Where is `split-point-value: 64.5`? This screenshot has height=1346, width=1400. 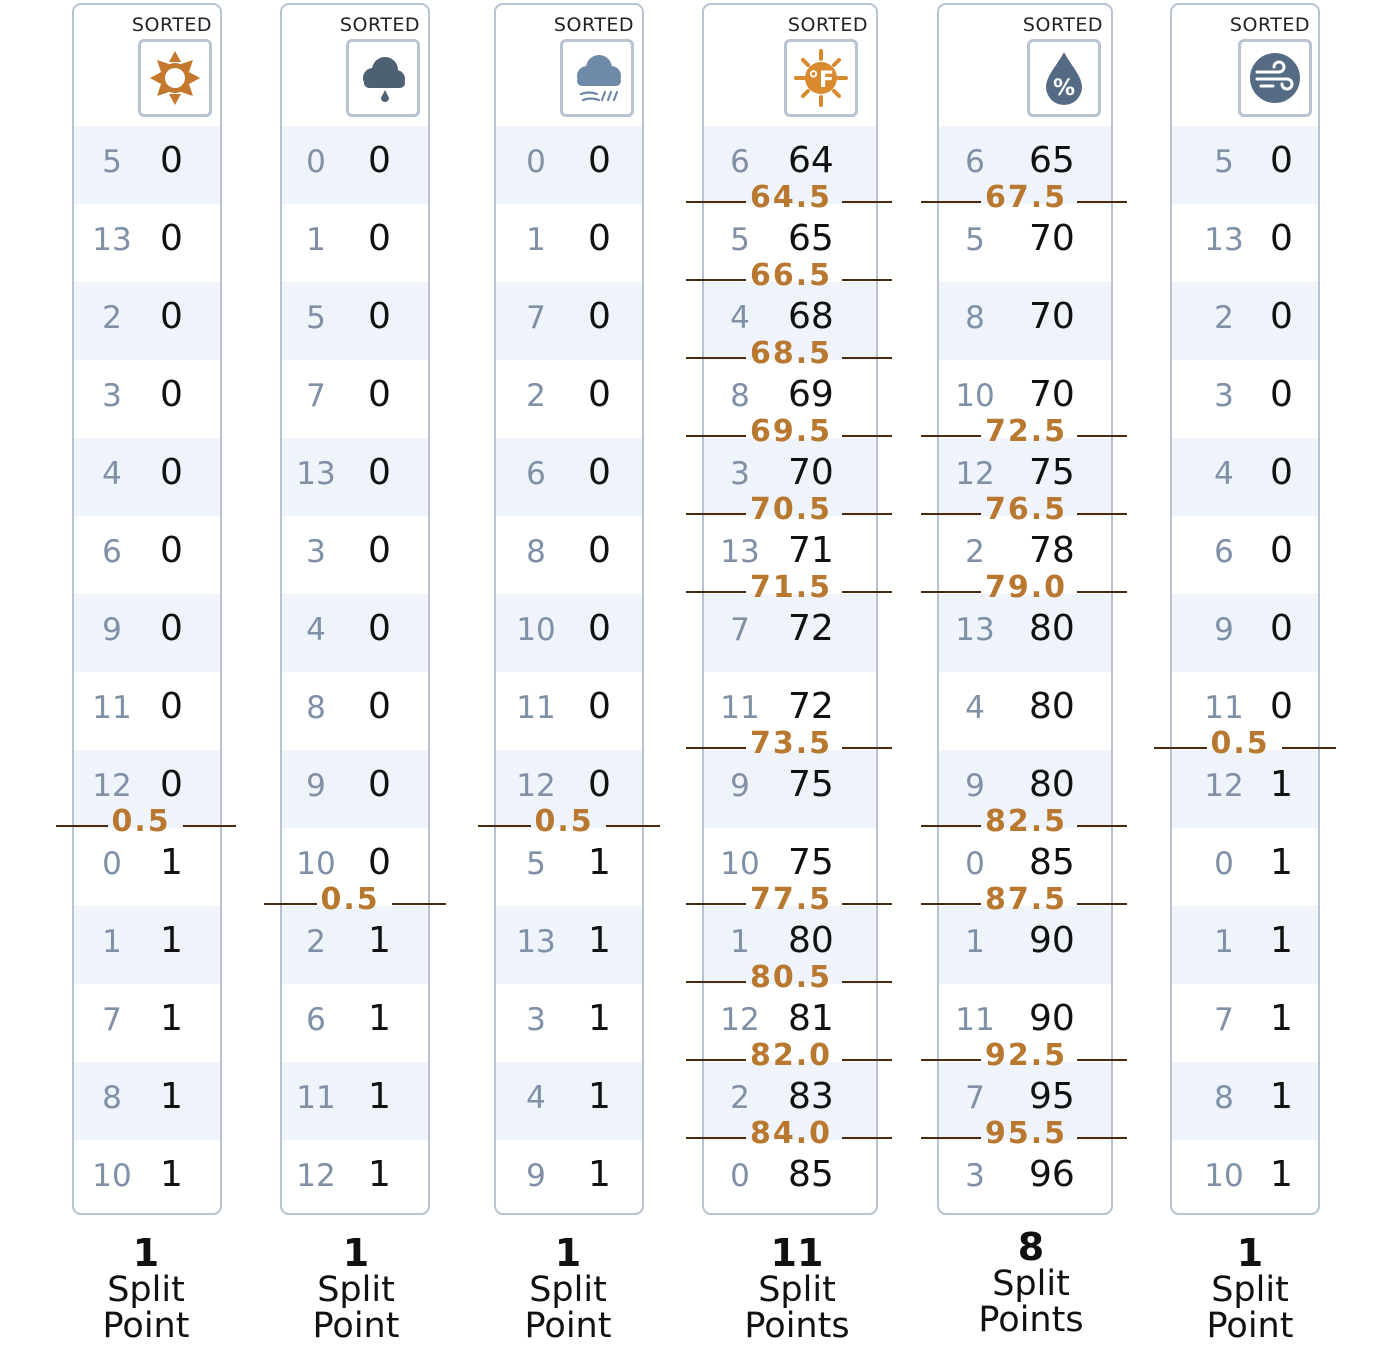
split-point-value: 64.5 is located at coordinates (791, 197).